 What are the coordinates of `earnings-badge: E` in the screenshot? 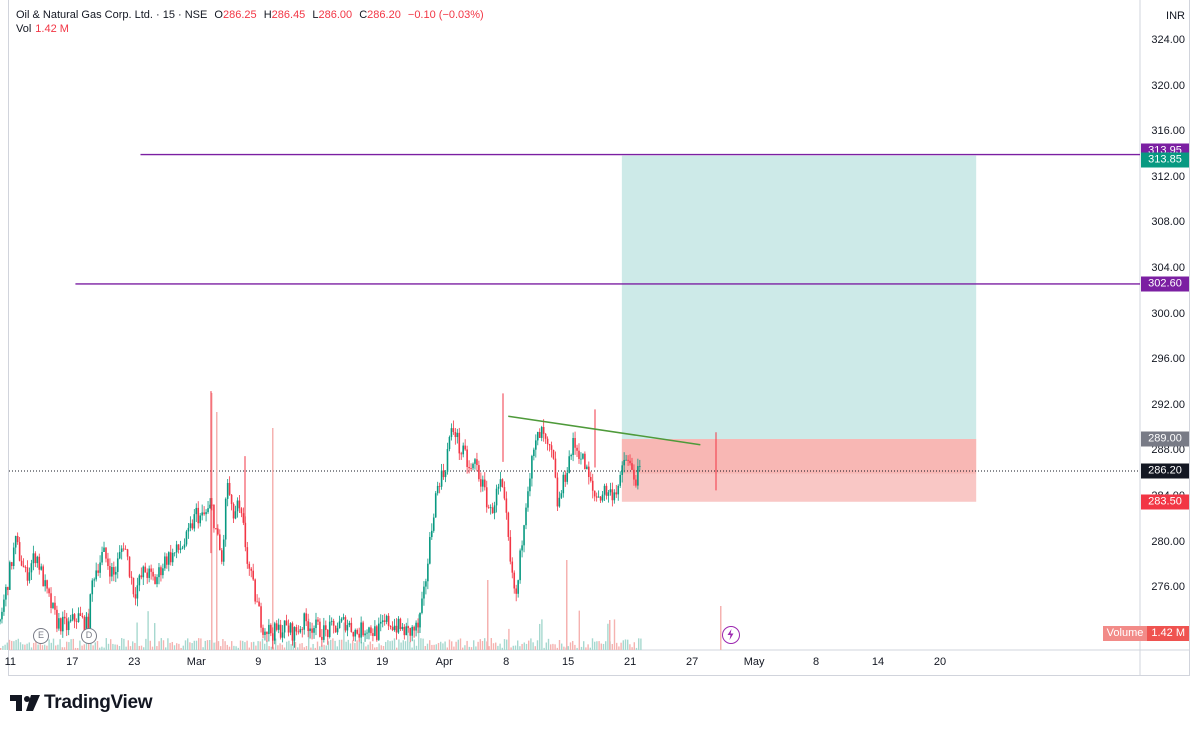 It's located at (41, 636).